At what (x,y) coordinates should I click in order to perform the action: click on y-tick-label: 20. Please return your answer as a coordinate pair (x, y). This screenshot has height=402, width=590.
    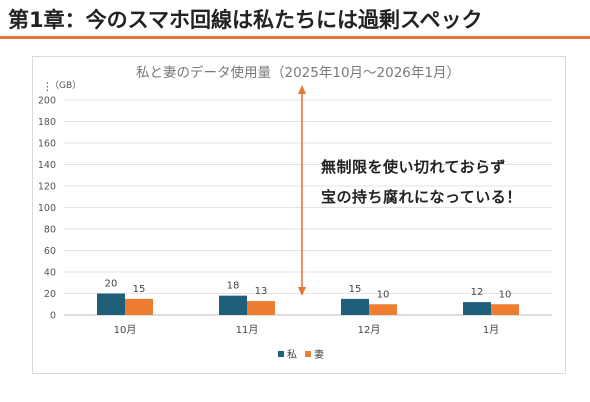
    Looking at the image, I should click on (50, 294).